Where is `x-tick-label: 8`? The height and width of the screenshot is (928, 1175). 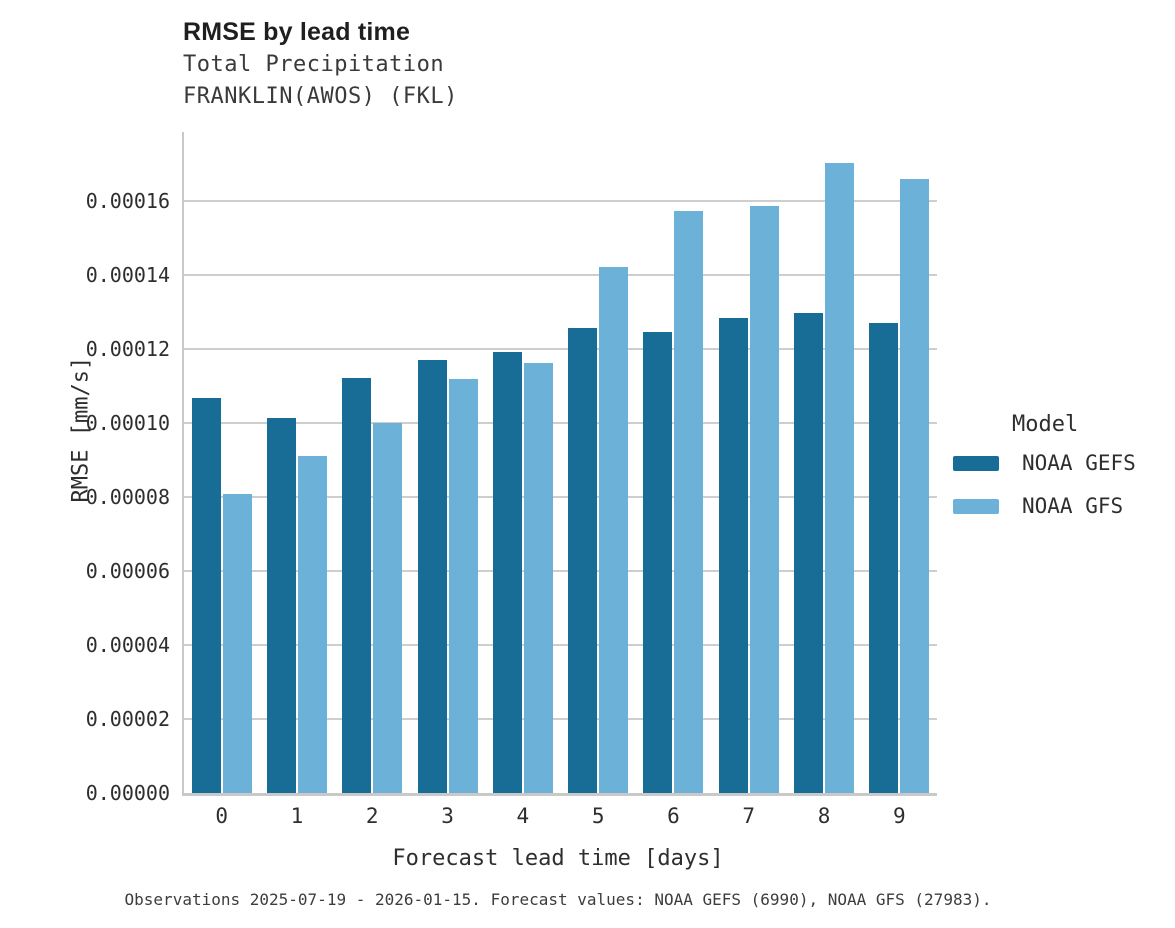 x-tick-label: 8 is located at coordinates (824, 816).